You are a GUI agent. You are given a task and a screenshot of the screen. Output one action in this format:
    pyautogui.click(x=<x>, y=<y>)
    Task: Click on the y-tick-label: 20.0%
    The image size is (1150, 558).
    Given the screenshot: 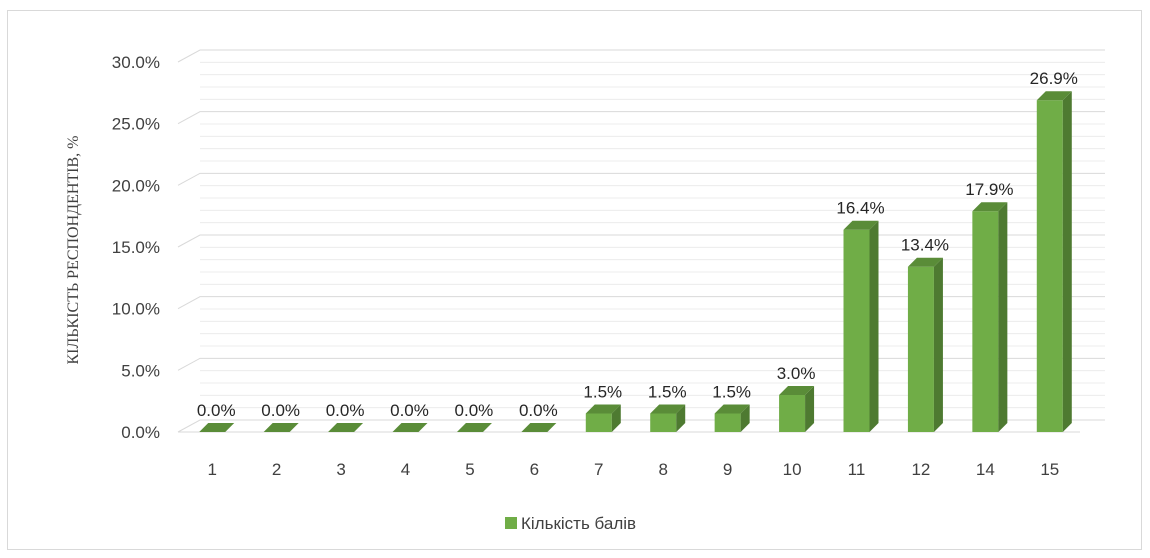 What is the action you would take?
    pyautogui.click(x=136, y=185)
    